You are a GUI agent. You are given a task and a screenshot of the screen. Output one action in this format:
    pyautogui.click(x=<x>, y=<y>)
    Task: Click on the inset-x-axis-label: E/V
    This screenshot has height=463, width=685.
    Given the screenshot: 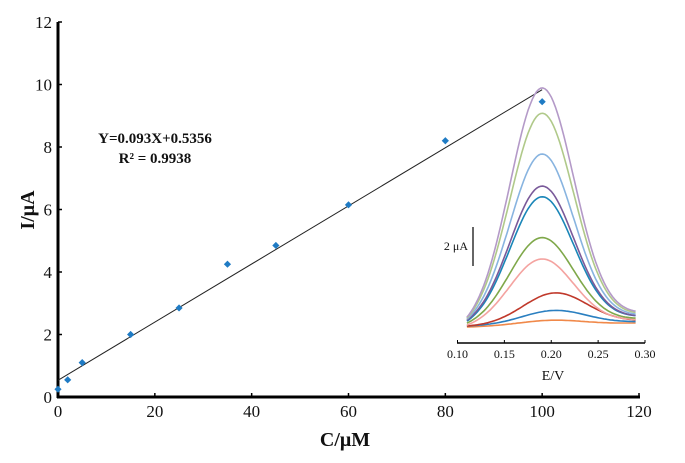 What is the action you would take?
    pyautogui.click(x=553, y=376)
    